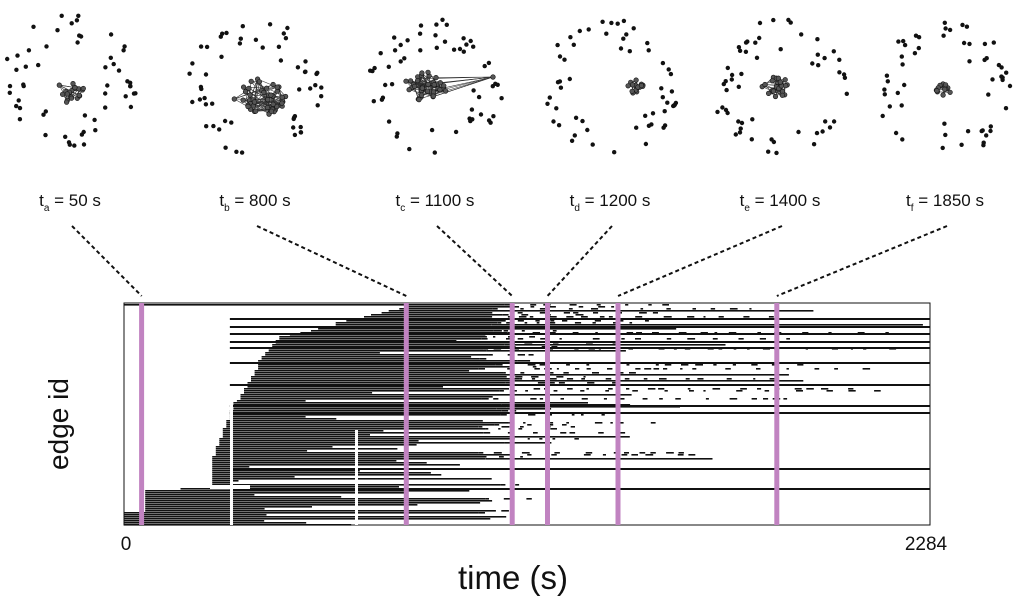 This screenshot has height=596, width=1019. What do you see at coordinates (780, 202) in the screenshot?
I see `snapshot-label-e: te = 1400 s` at bounding box center [780, 202].